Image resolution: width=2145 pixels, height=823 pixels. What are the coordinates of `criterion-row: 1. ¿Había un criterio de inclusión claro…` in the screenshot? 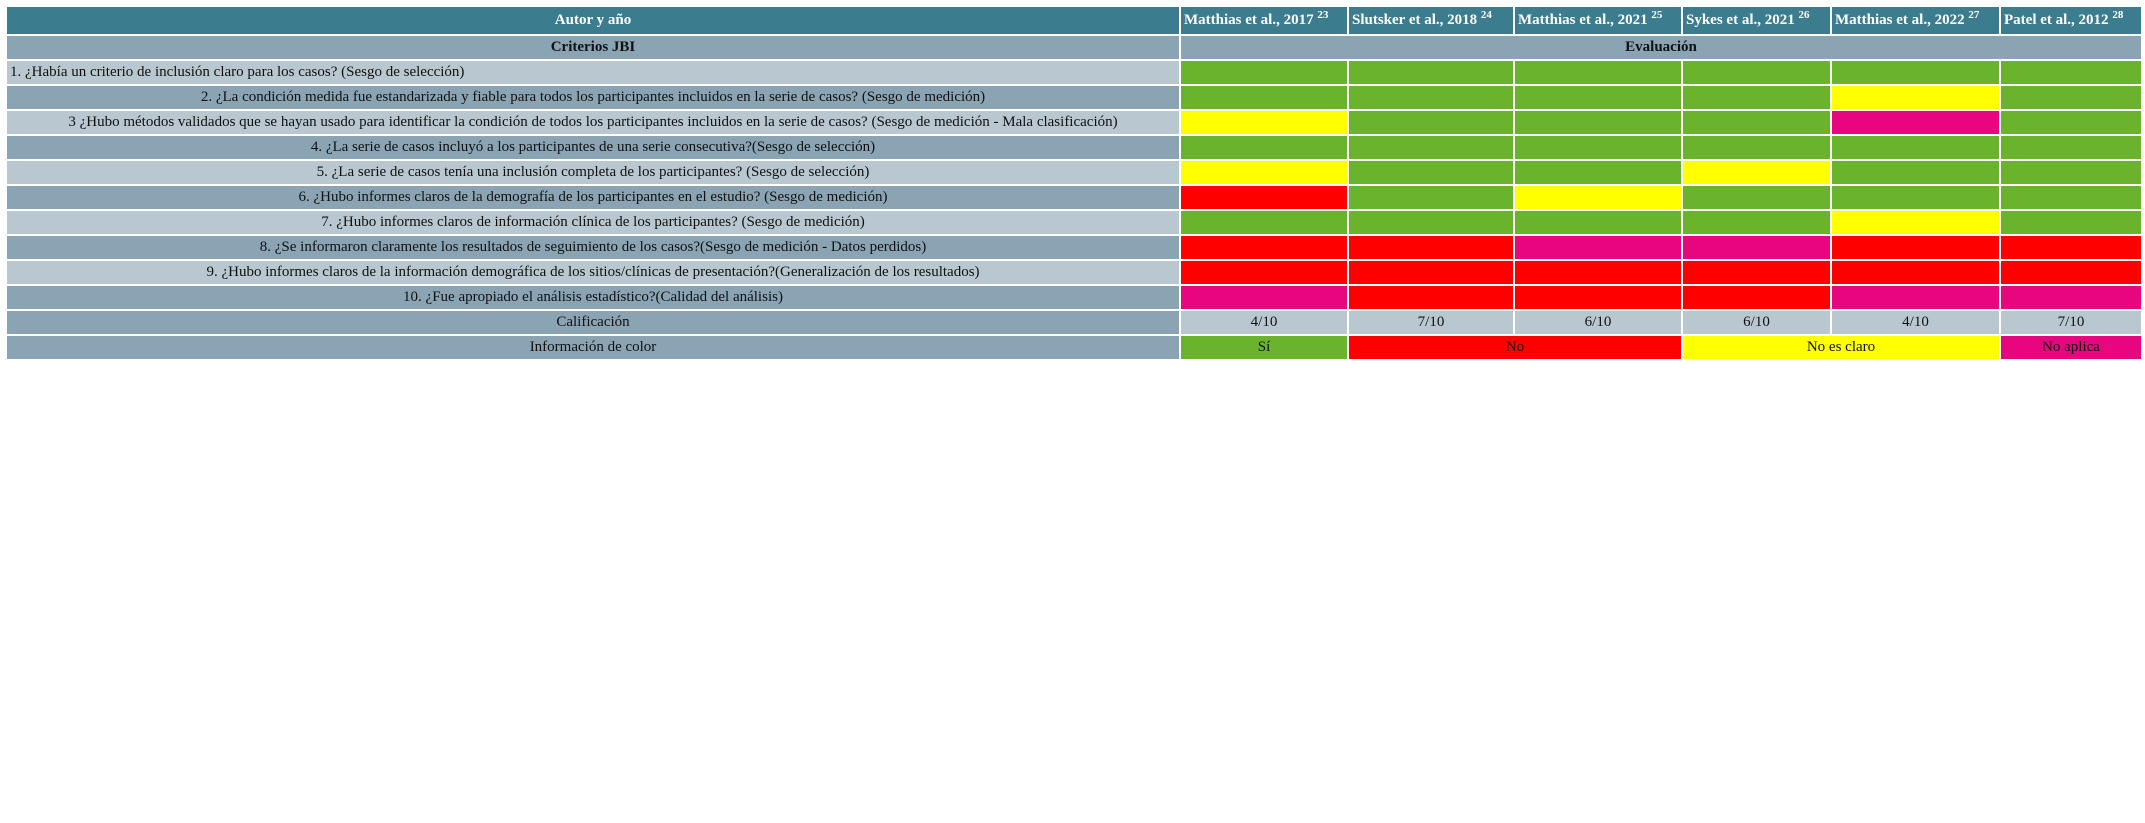 It's located at (1074, 72).